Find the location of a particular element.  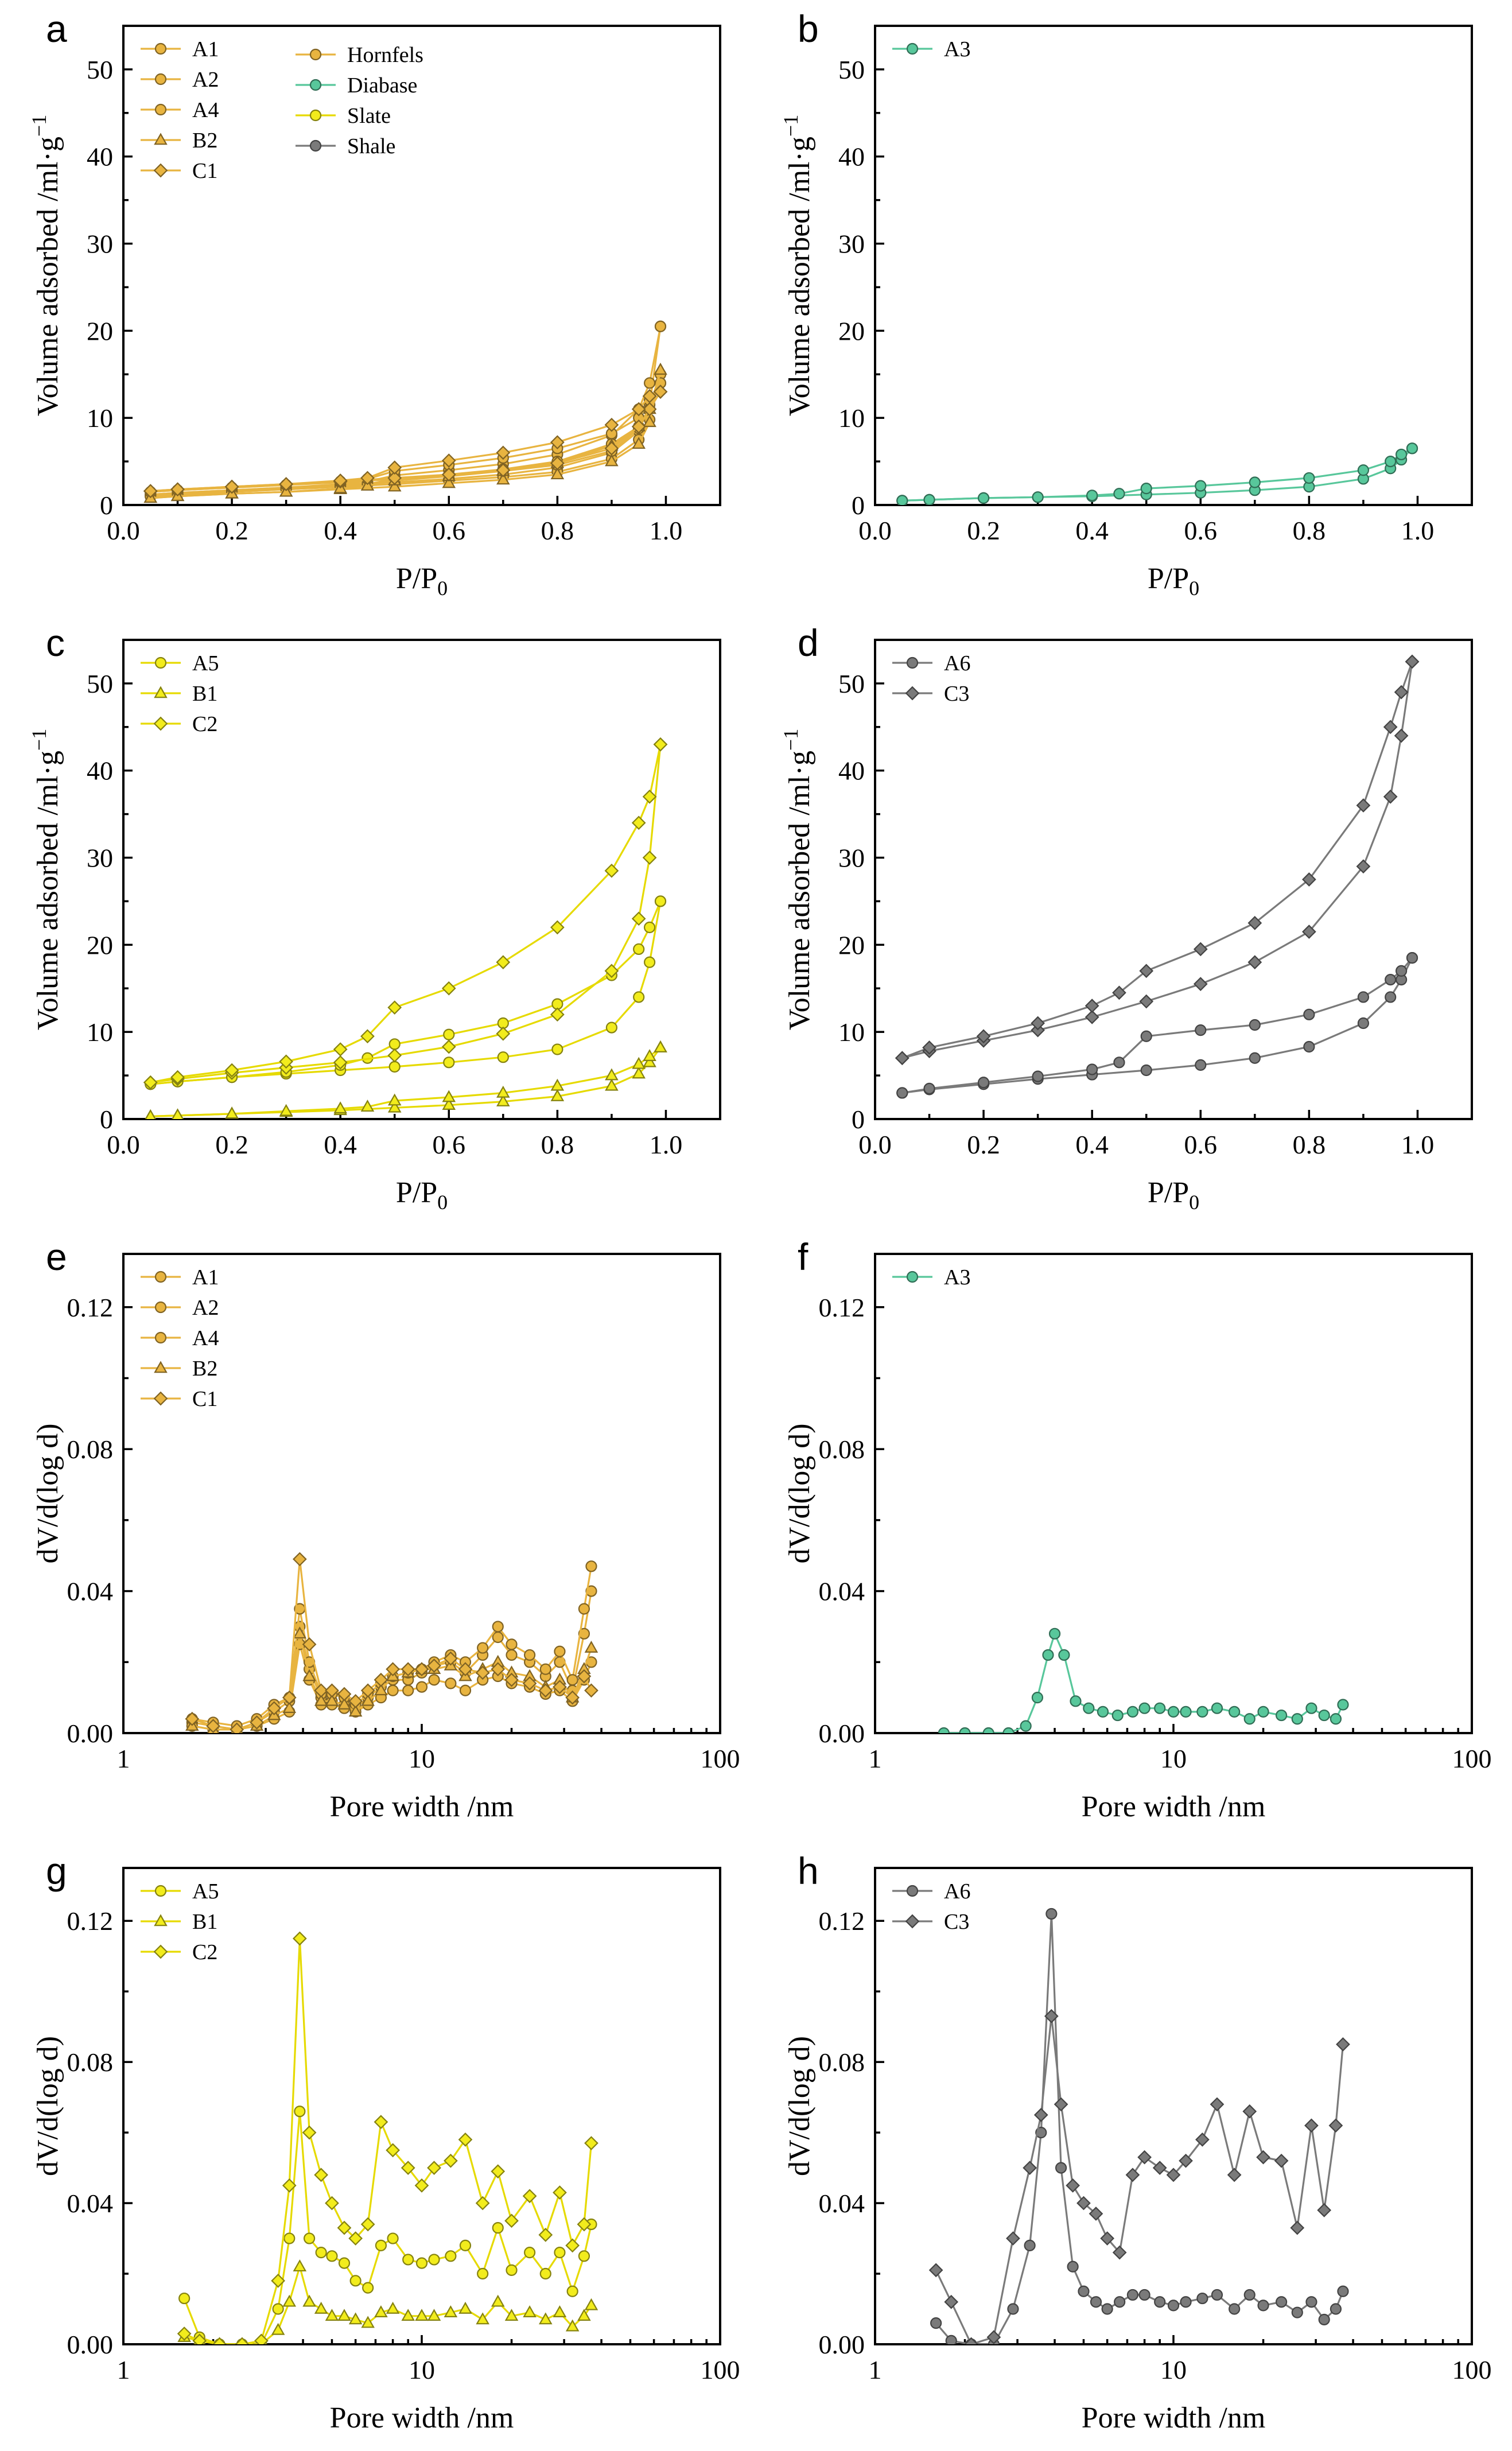

legend: A1 A2 A4 B2 C1 is located at coordinates (180, 1338).